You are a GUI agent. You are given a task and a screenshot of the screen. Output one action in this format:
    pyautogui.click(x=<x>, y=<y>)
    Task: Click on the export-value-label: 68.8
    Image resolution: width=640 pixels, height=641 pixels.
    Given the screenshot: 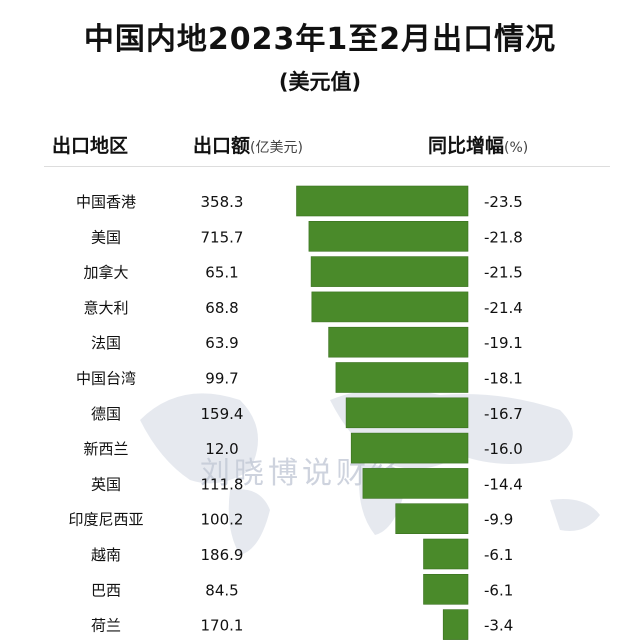 What is the action you would take?
    pyautogui.click(x=221, y=308)
    